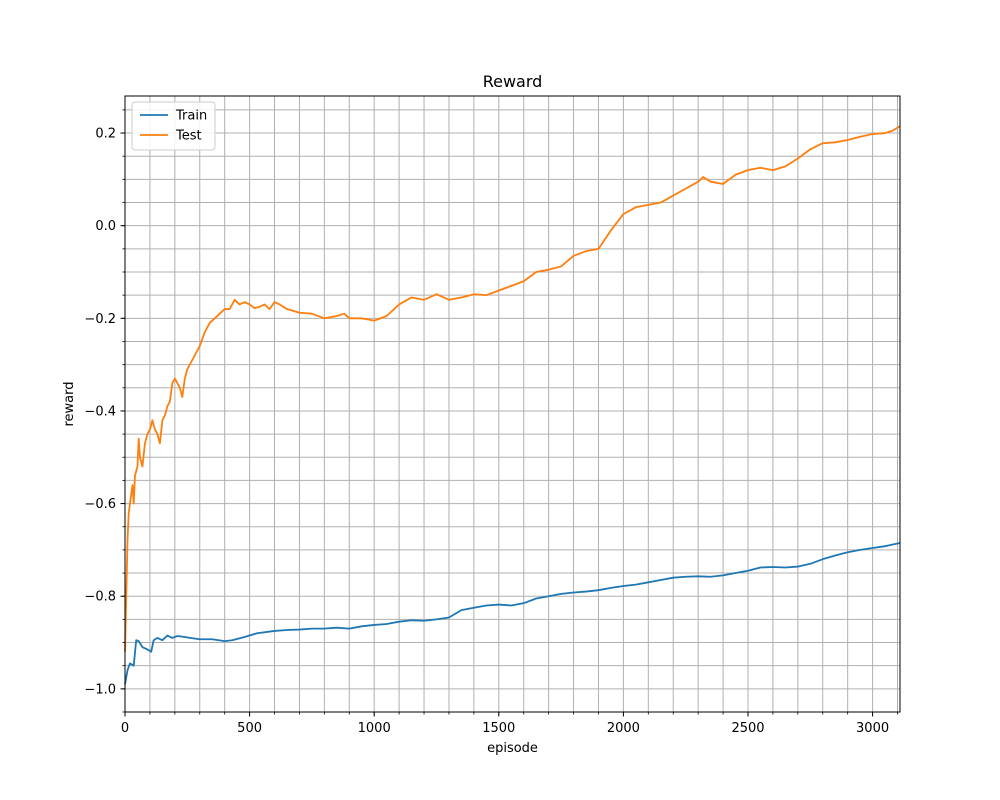 The width and height of the screenshot is (1000, 800). What do you see at coordinates (100, 411) in the screenshot?
I see `y-tick-label: −0.4` at bounding box center [100, 411].